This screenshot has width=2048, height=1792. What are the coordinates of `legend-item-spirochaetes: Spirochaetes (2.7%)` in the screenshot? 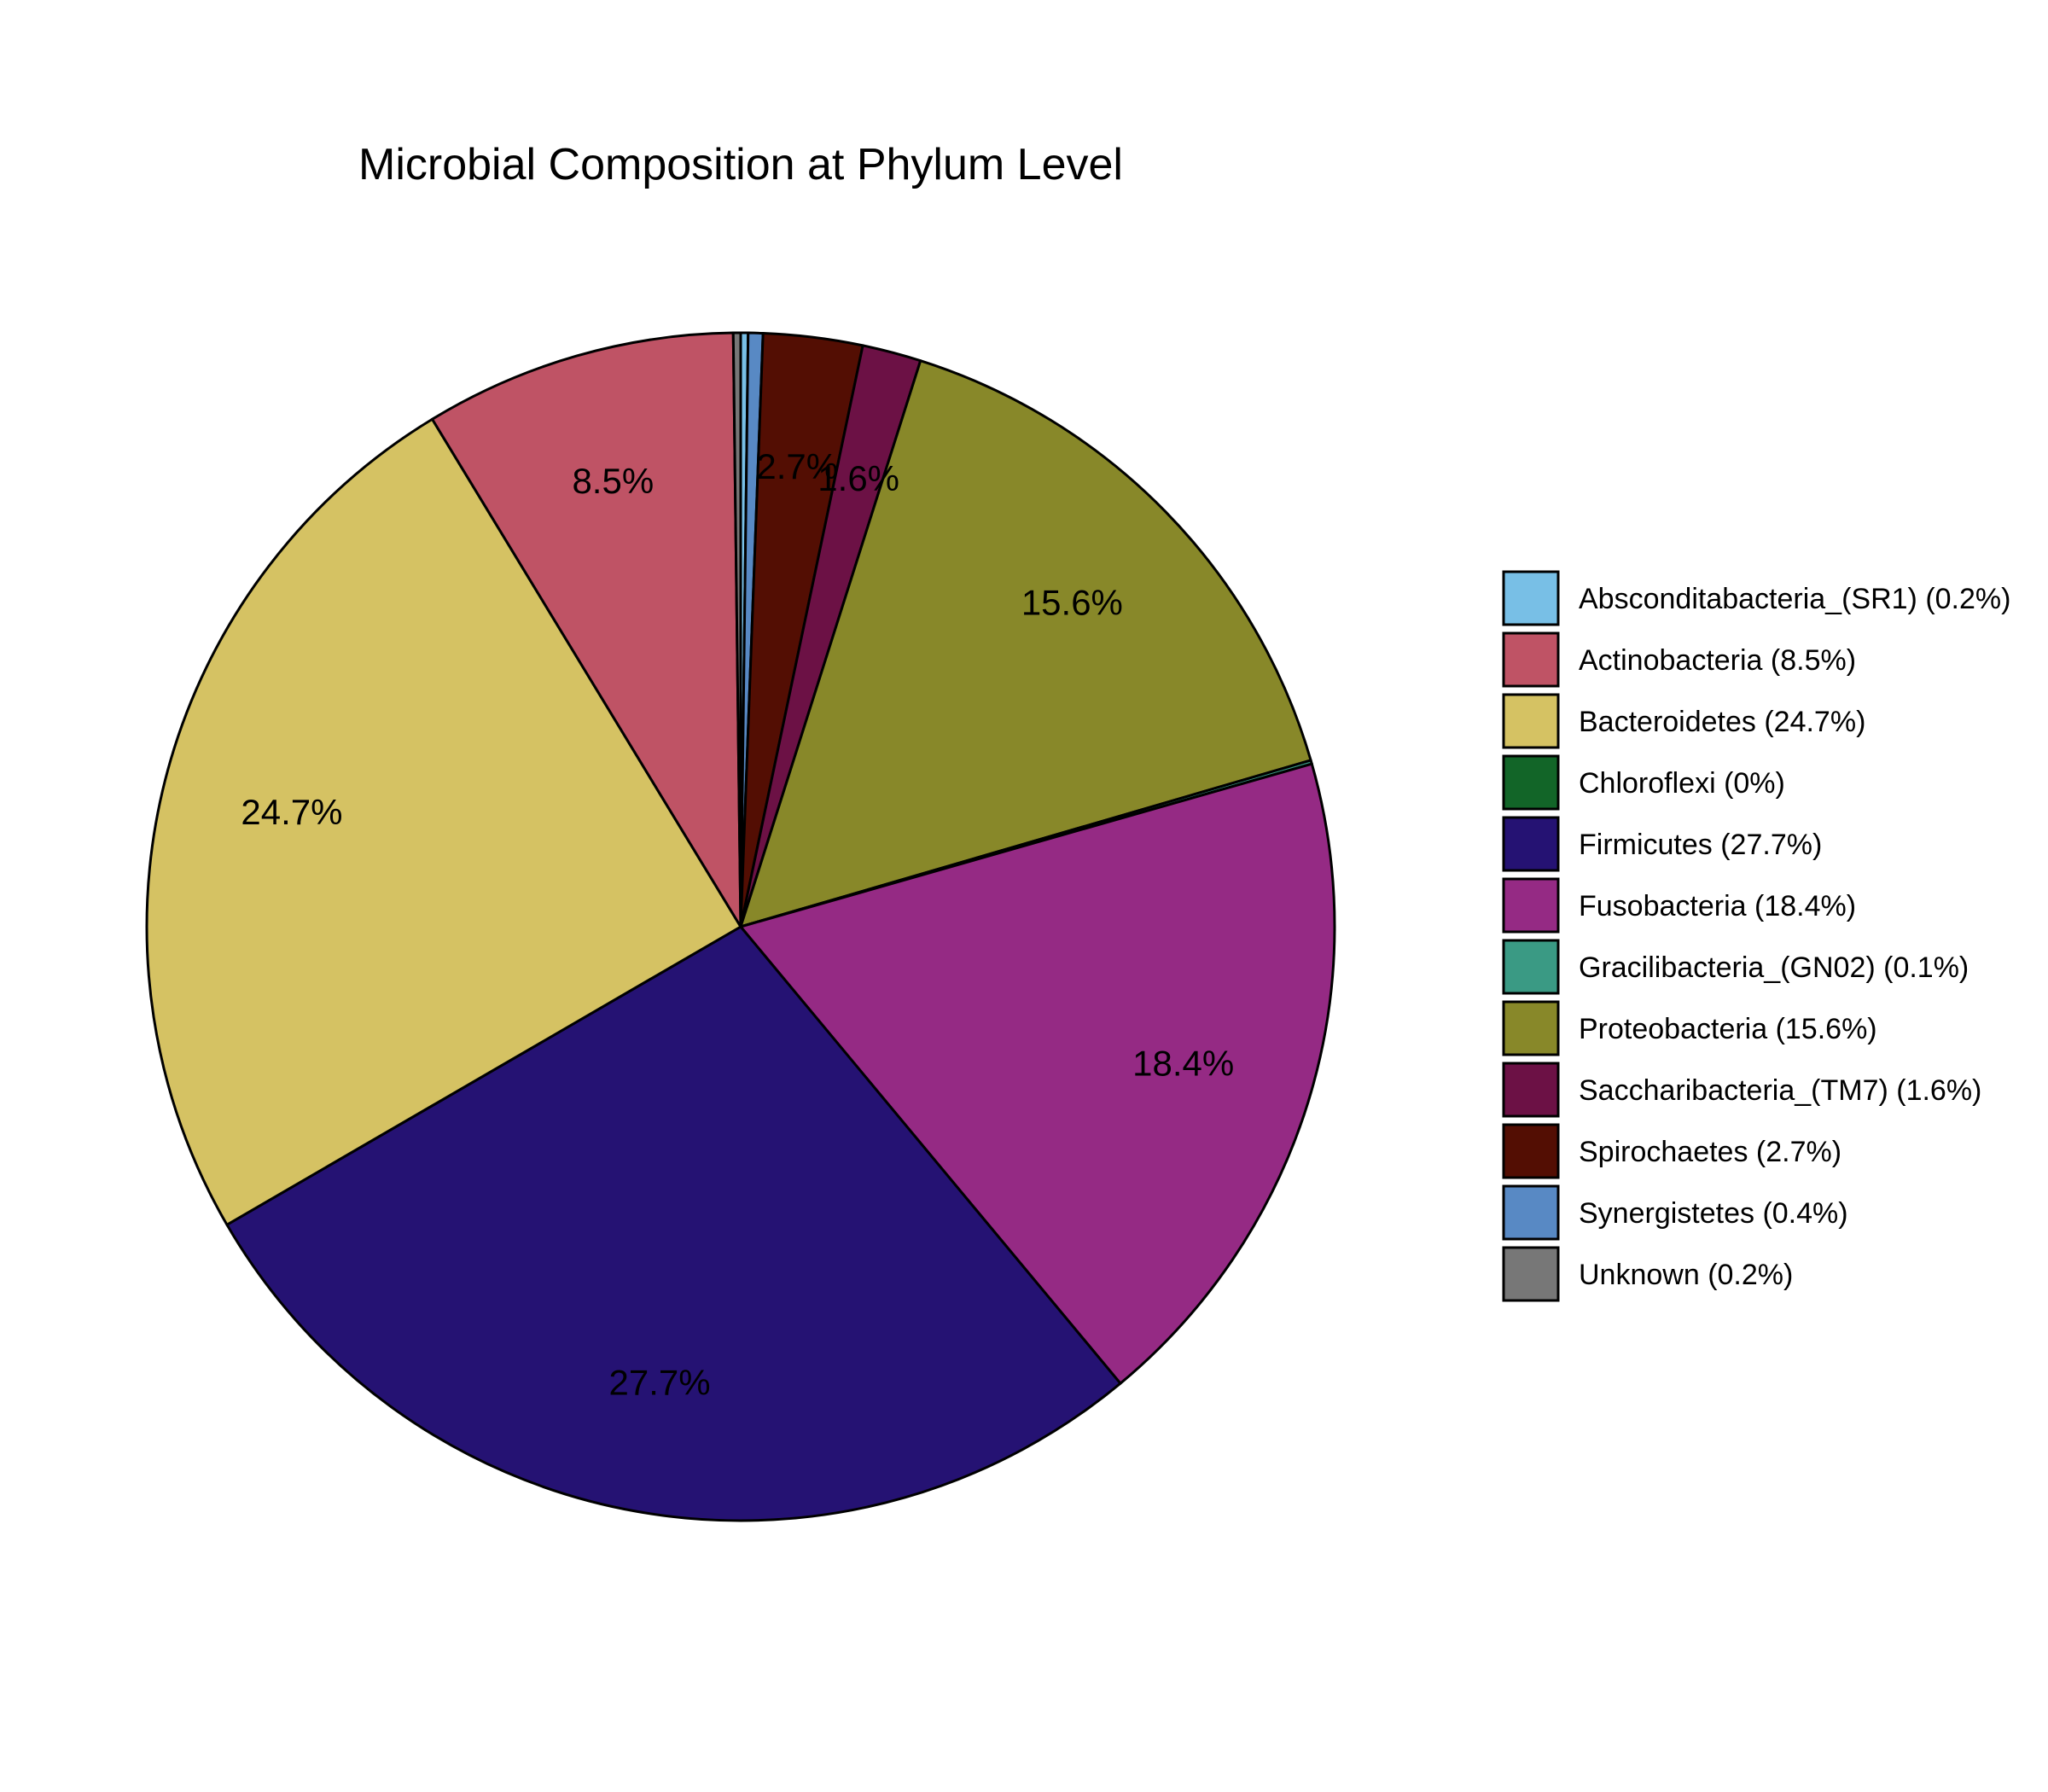 It's located at (1671, 1151).